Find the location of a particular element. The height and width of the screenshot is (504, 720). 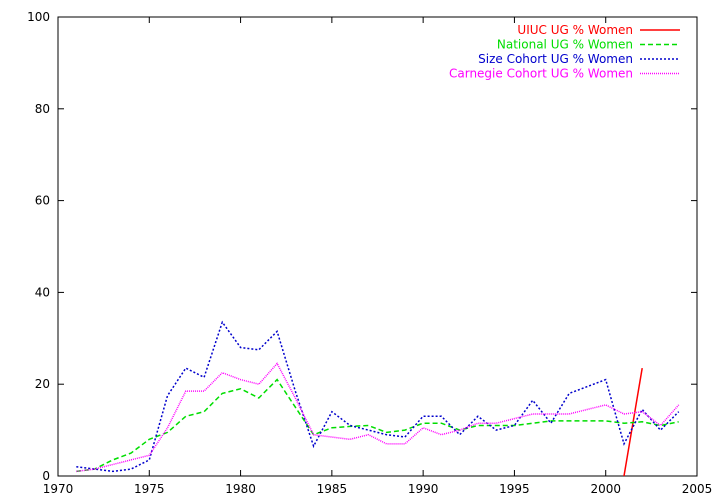

legend-label-2: National UG % Women is located at coordinates (565, 45).